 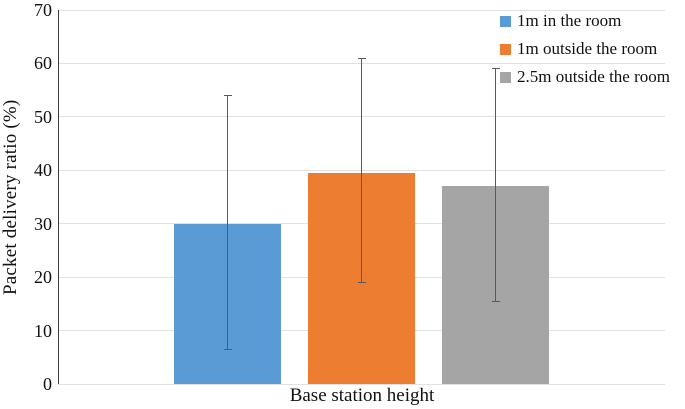 I want to click on error-bar-1m-outside-the-room, so click(x=361, y=170).